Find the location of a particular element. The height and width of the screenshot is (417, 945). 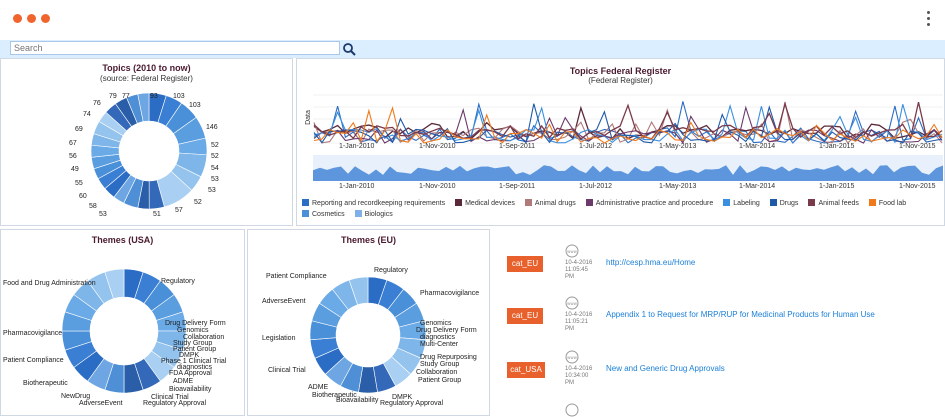

fr-x-tick-label: 1-Sep-2011 is located at coordinates (517, 146).